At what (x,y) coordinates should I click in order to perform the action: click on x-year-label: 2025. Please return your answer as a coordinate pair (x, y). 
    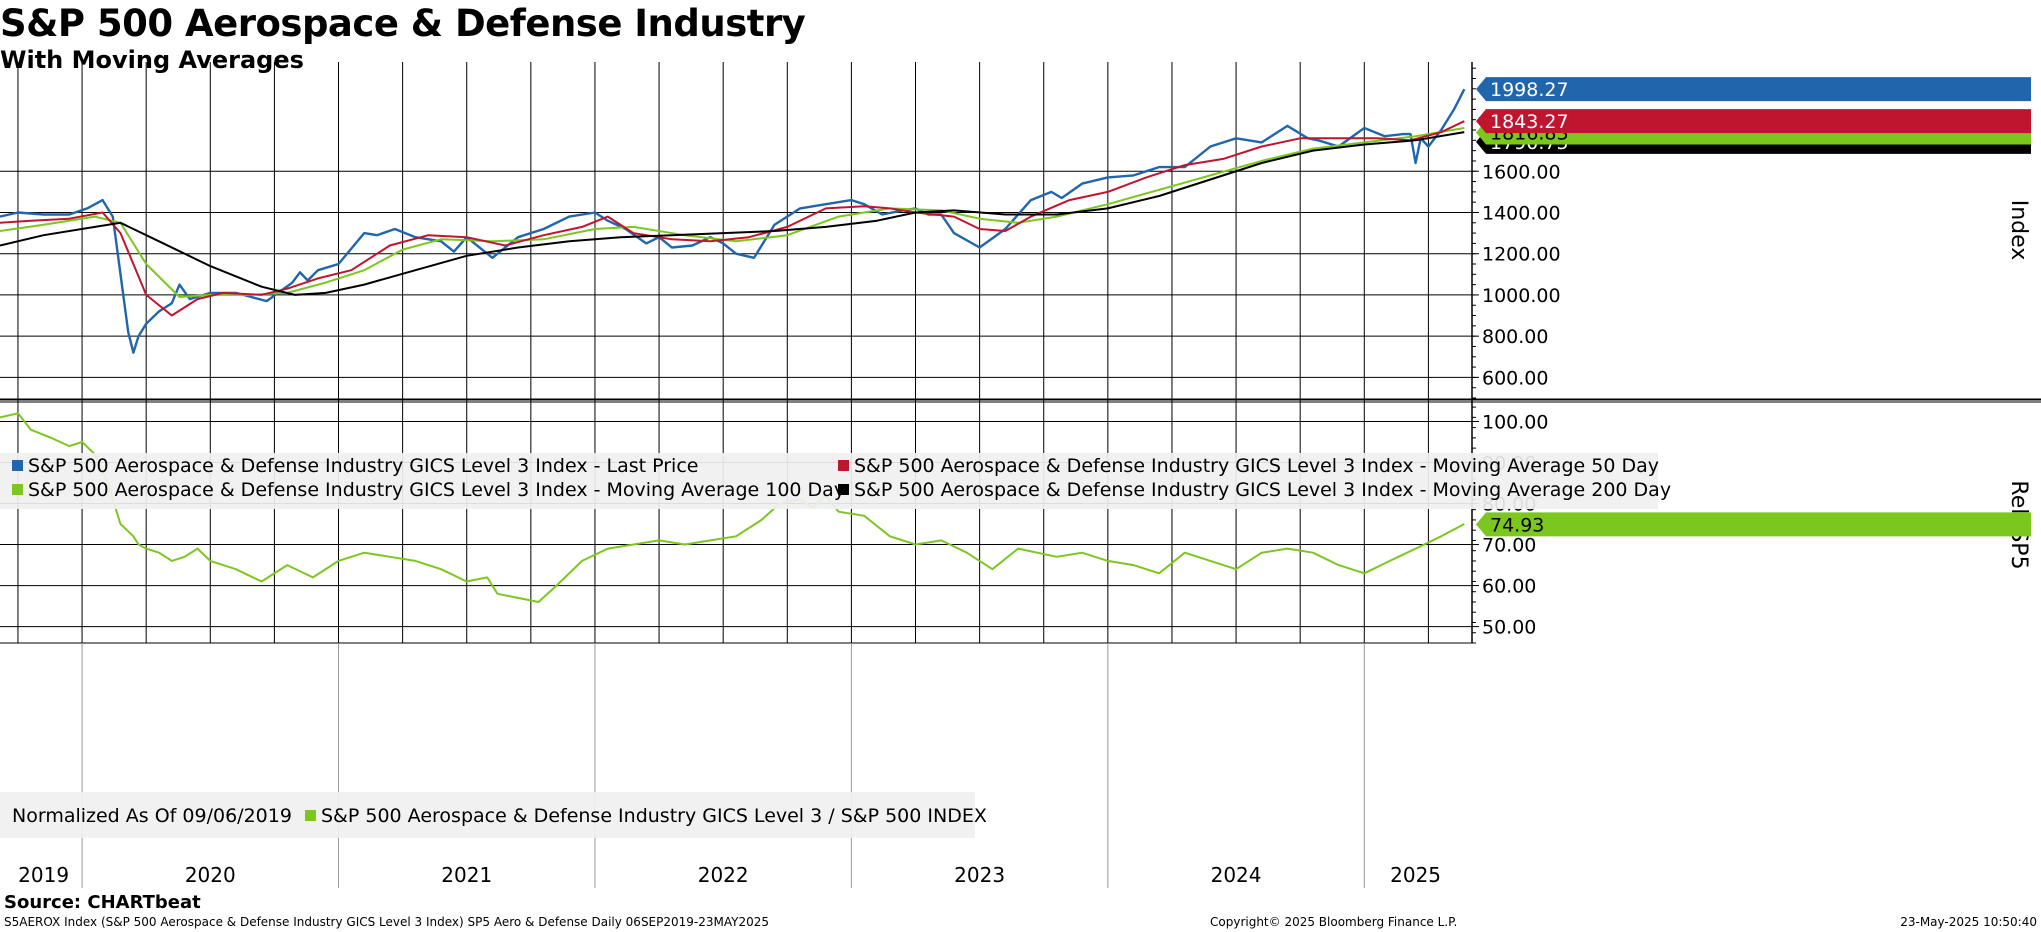
    Looking at the image, I should click on (1415, 875).